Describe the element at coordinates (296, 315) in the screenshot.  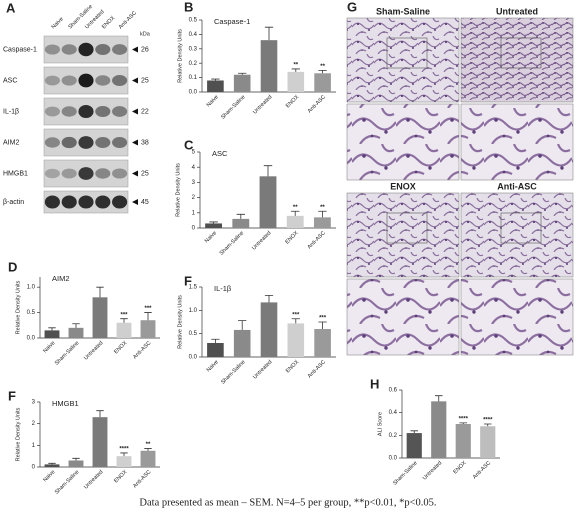
I see `significance: ***` at that location.